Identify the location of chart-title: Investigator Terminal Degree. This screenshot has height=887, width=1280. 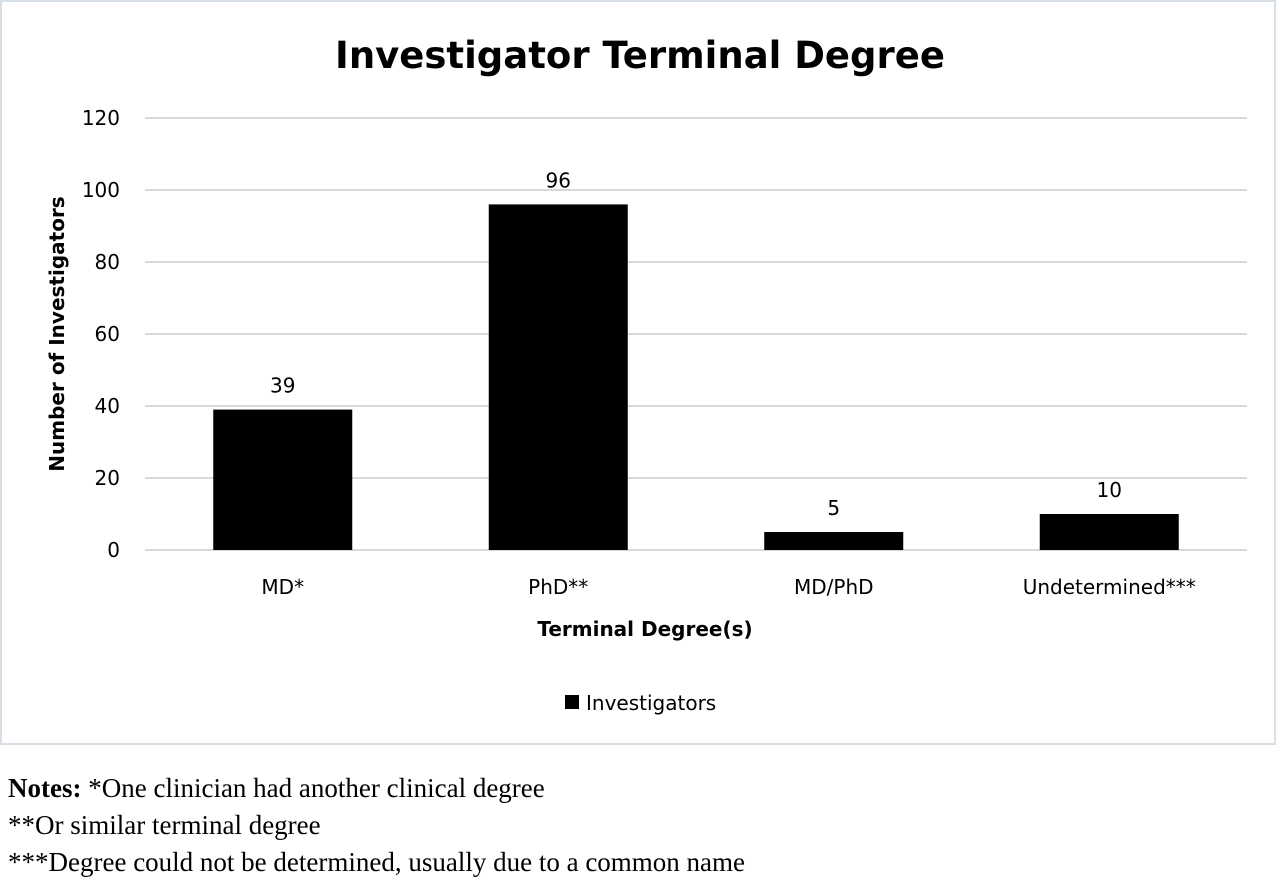
(640, 55).